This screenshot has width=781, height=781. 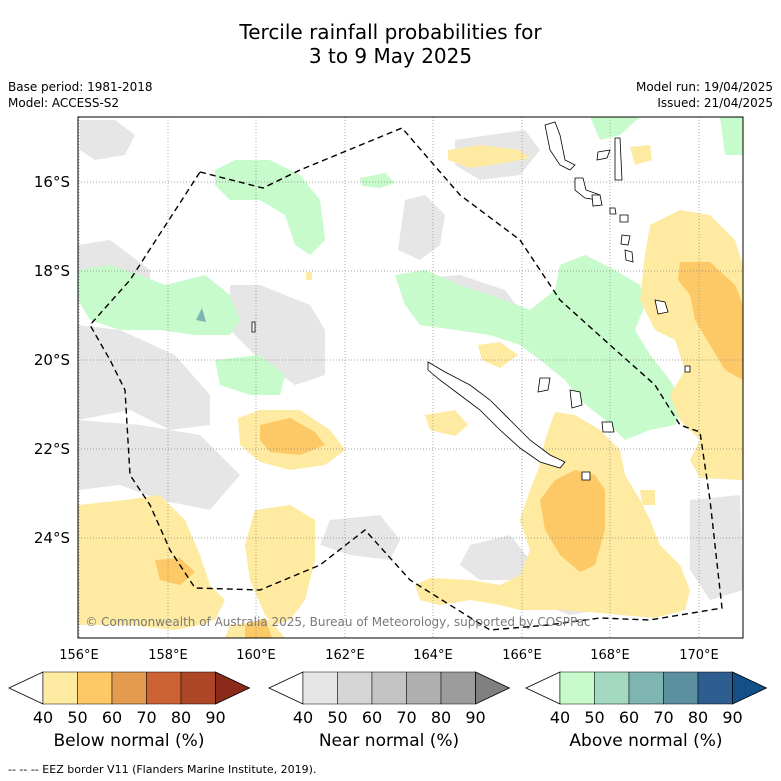 What do you see at coordinates (52, 182) in the screenshot?
I see `lat-label: 16°S` at bounding box center [52, 182].